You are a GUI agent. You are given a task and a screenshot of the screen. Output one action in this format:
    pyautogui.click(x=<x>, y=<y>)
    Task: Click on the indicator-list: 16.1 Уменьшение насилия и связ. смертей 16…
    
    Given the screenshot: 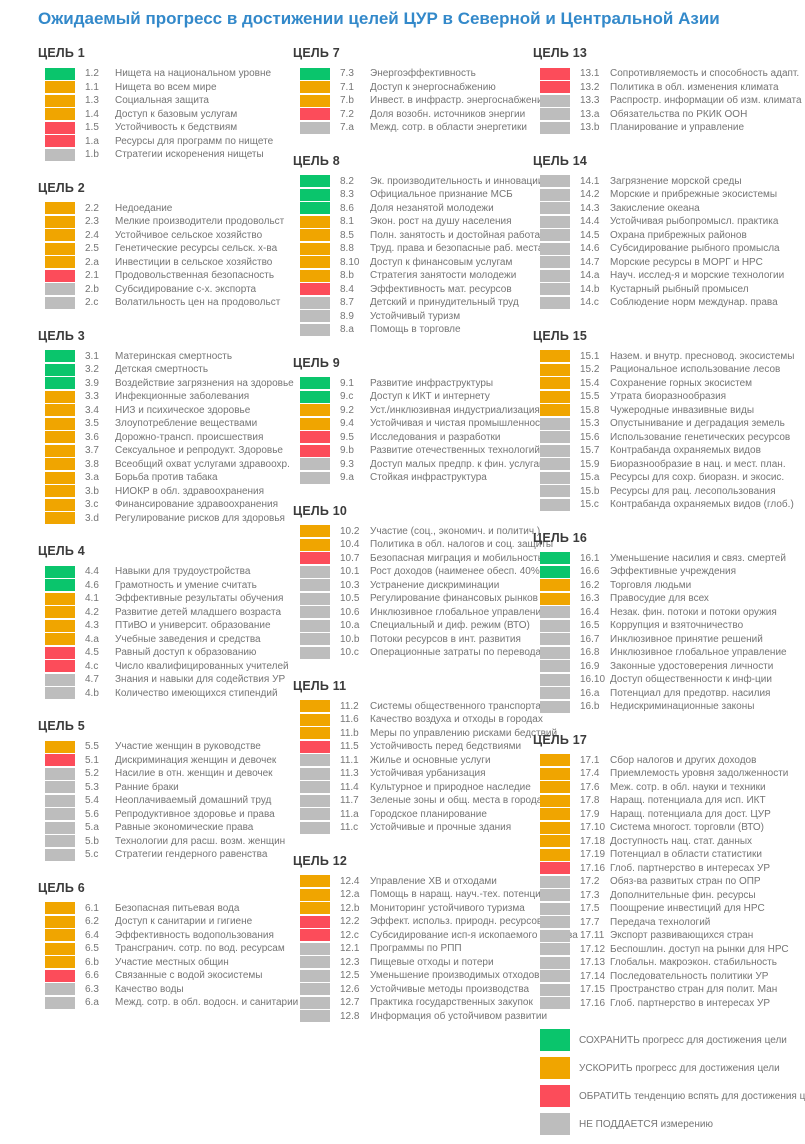 What is the action you would take?
    pyautogui.click(x=660, y=633)
    